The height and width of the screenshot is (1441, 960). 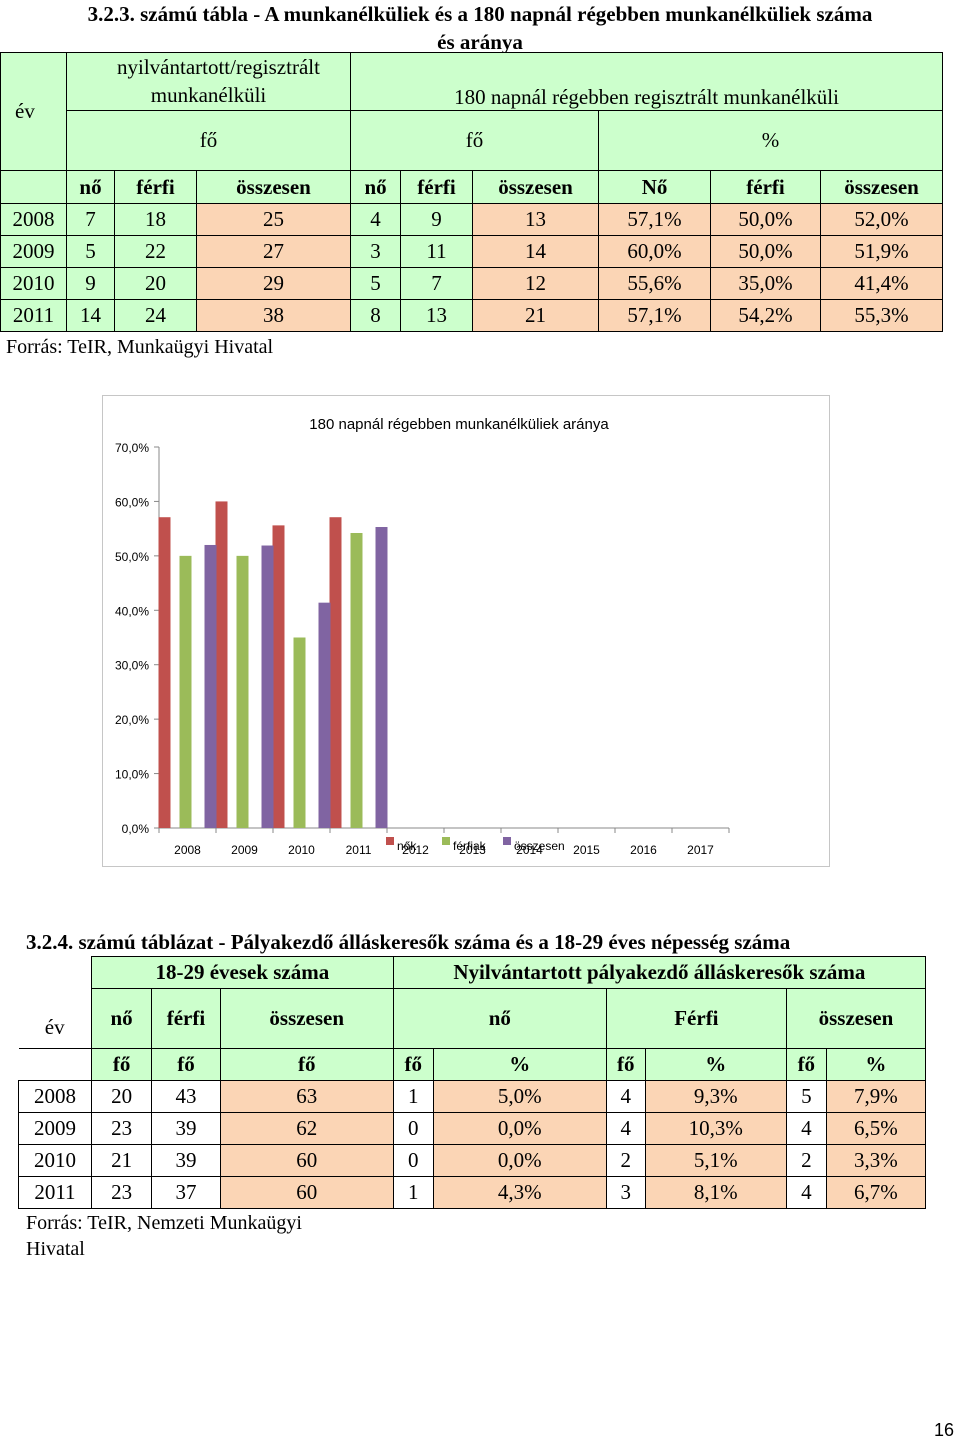 What do you see at coordinates (33, 219) in the screenshot?
I see `table-cell: 2008` at bounding box center [33, 219].